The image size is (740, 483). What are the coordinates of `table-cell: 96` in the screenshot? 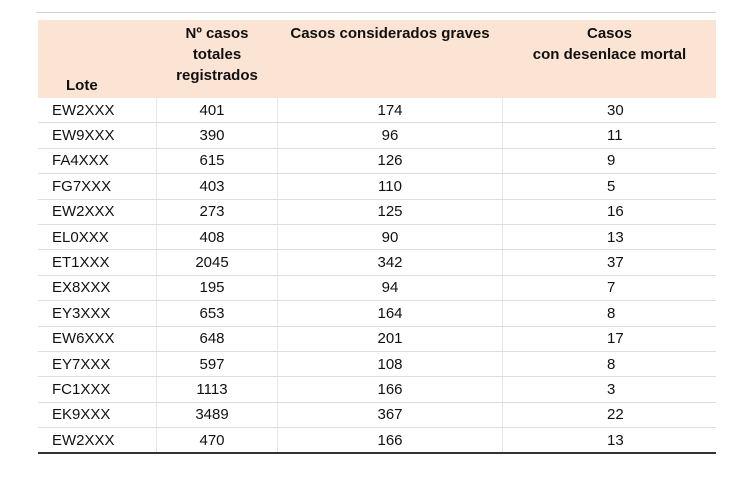 It's located at (390, 135).